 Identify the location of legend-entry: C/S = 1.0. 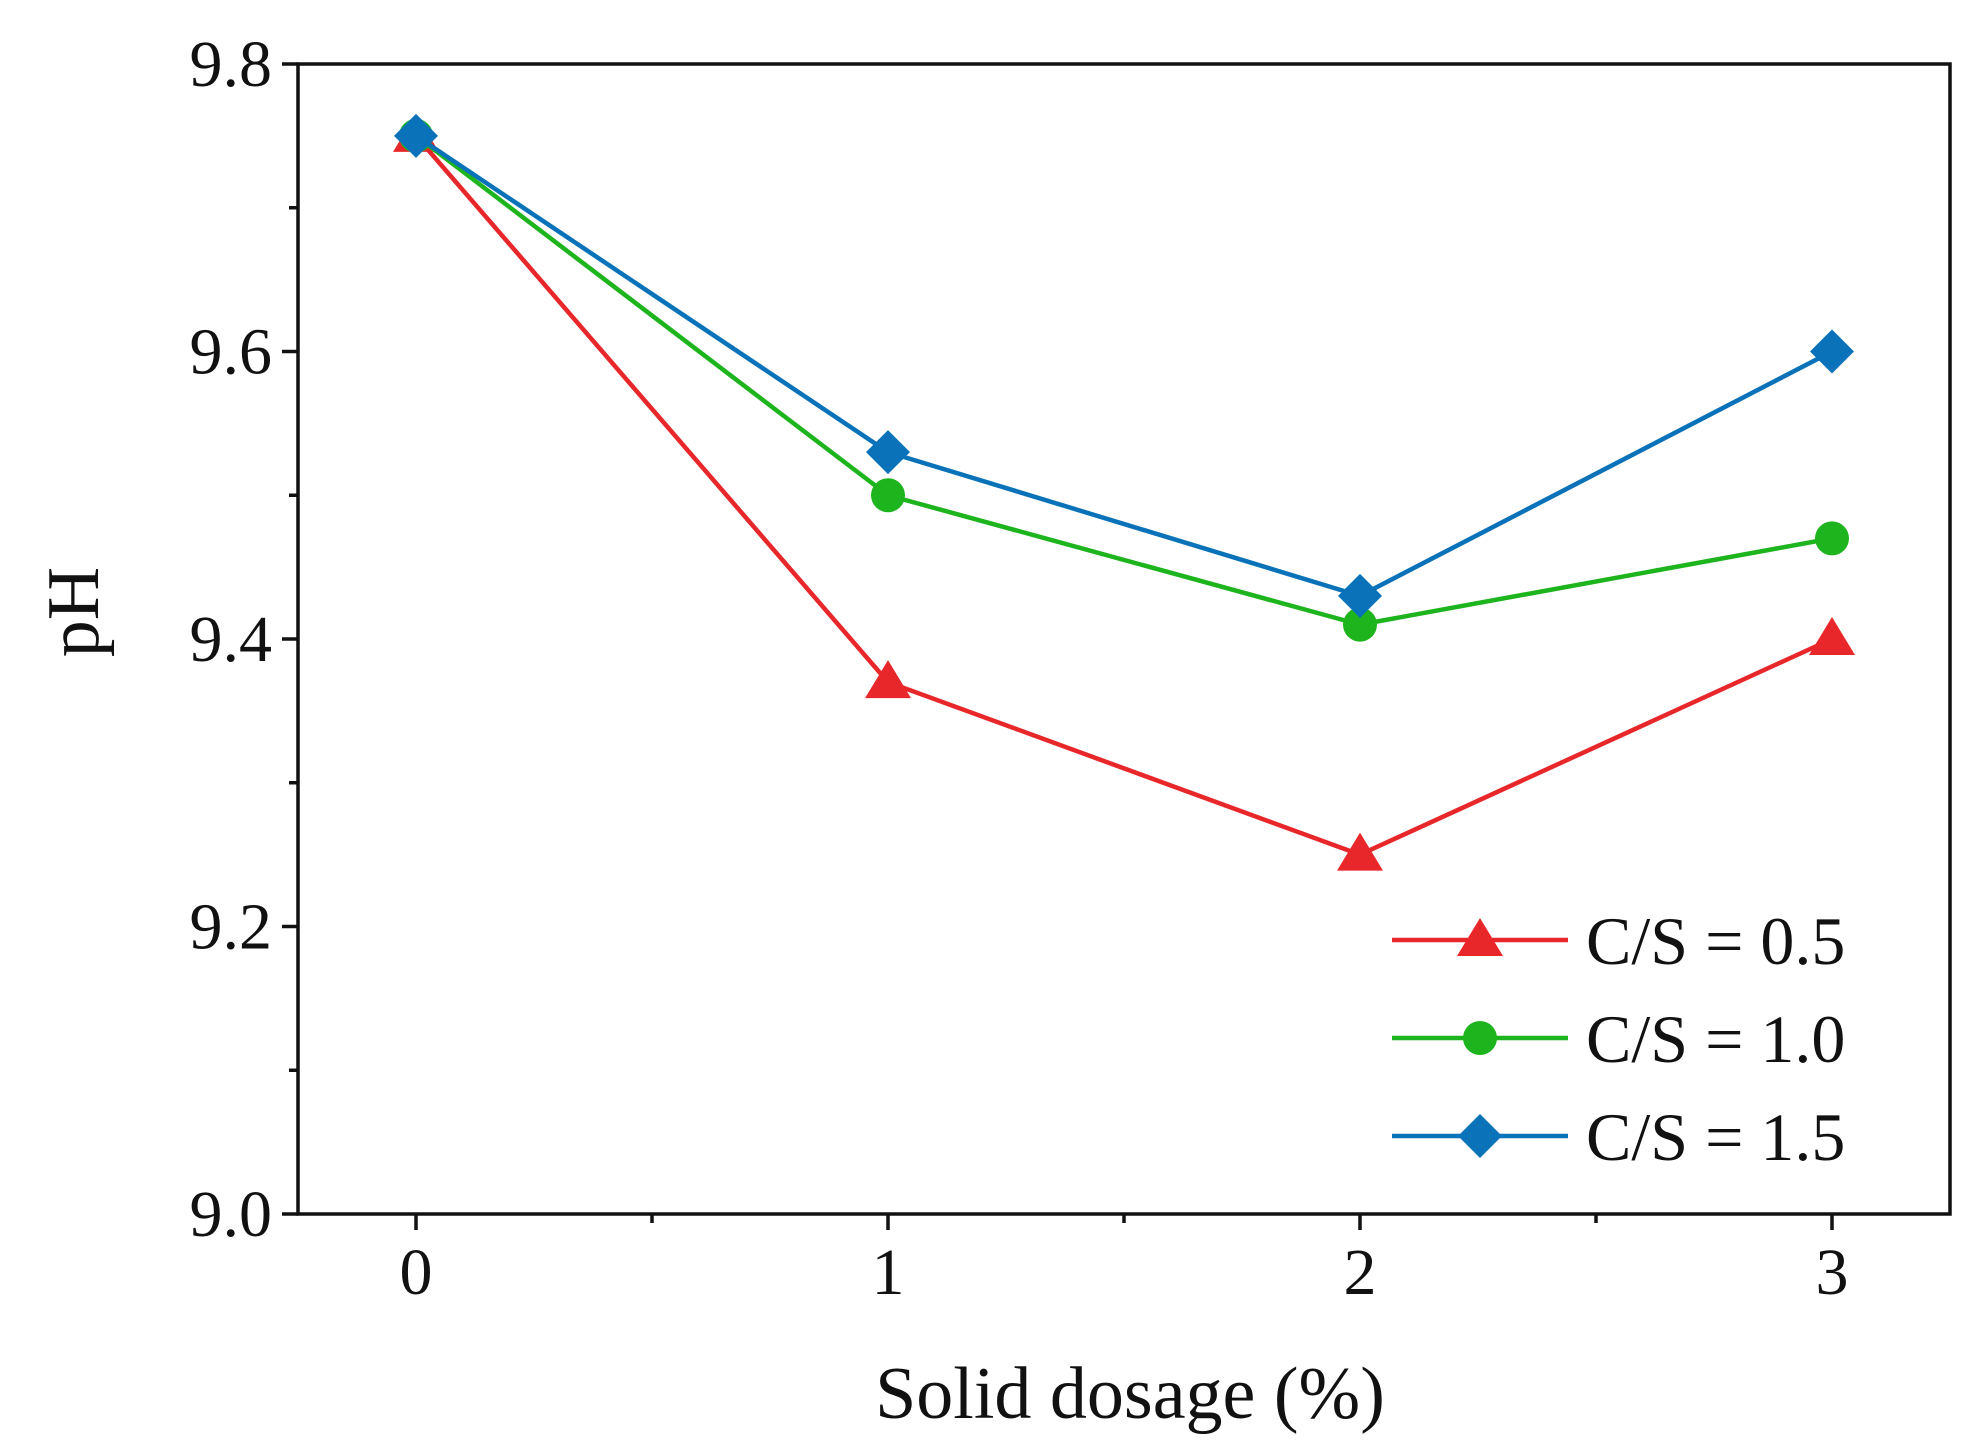
(1618, 1039).